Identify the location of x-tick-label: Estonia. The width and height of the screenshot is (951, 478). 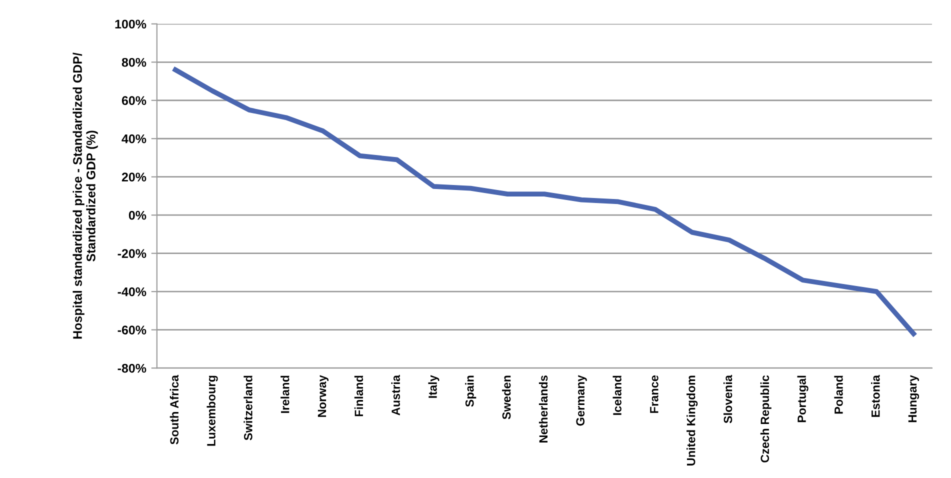
(875, 395).